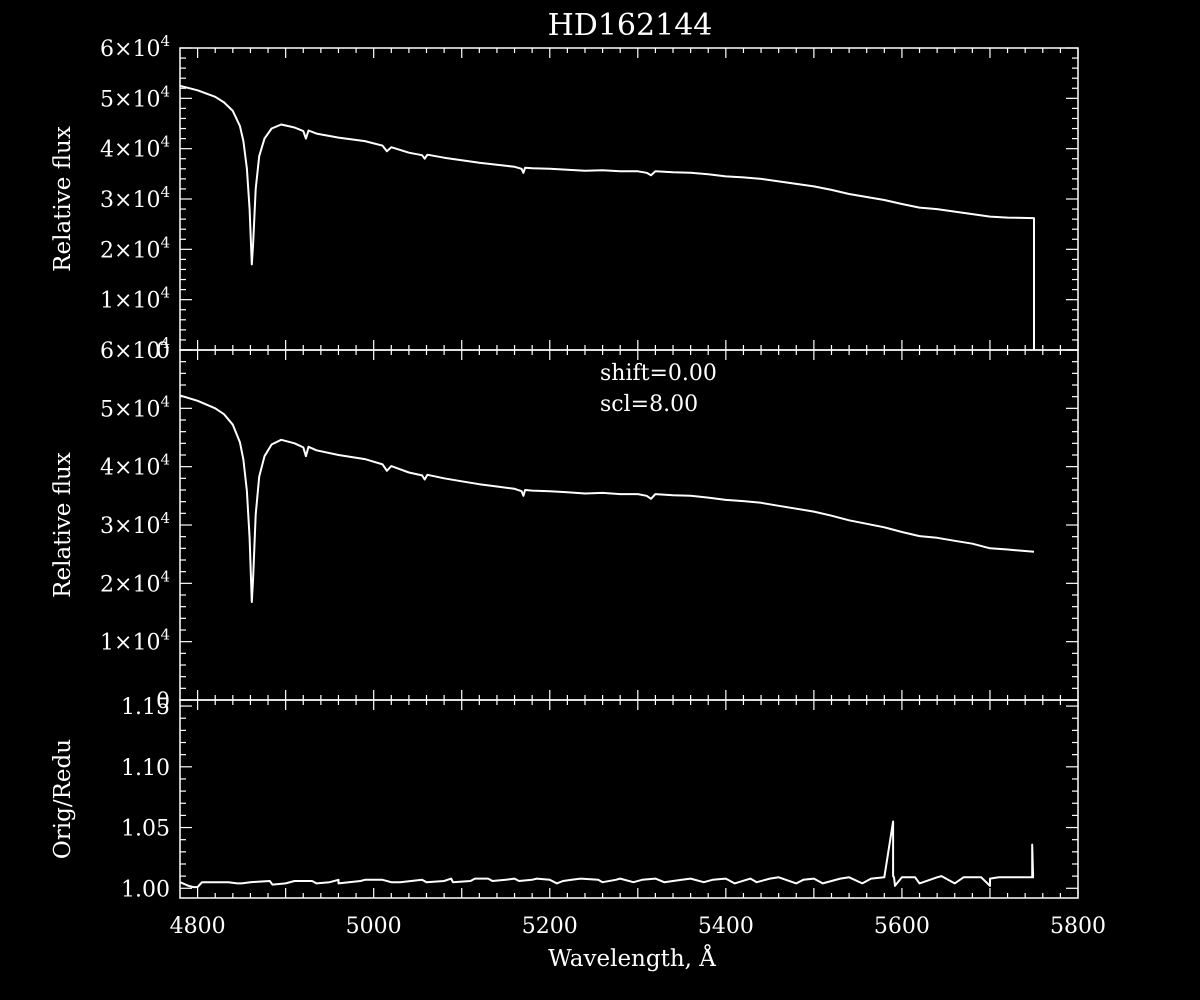 The width and height of the screenshot is (1200, 1000). Describe the element at coordinates (145, 768) in the screenshot. I see `y-tick-label: 1.10` at that location.